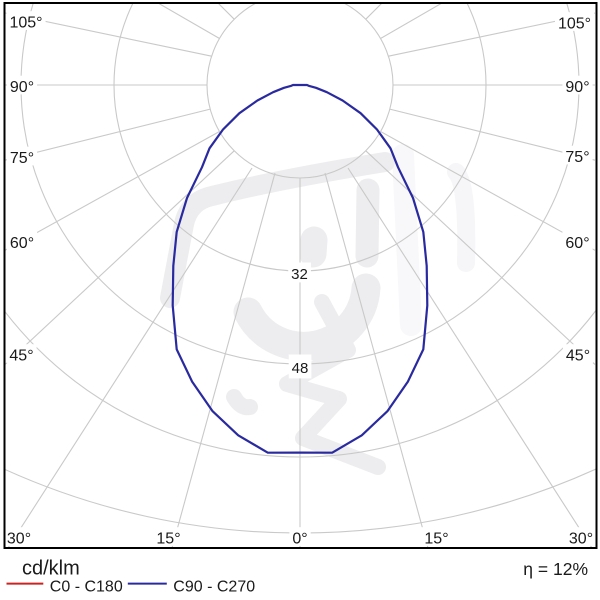  Describe the element at coordinates (299, 274) in the screenshot. I see `svg-text: 32` at that location.